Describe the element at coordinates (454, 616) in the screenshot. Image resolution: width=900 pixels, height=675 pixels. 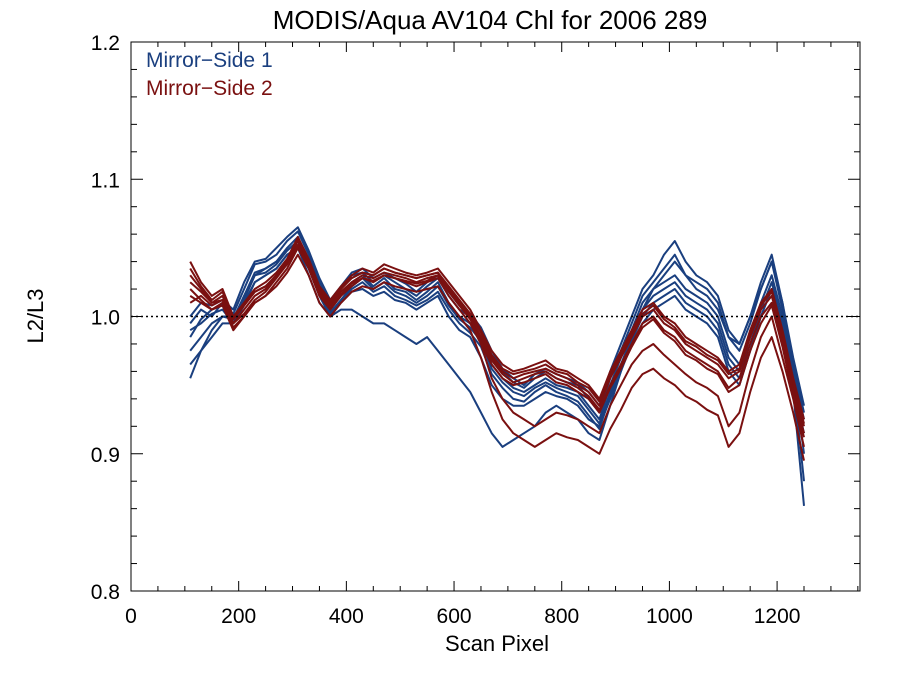
I see `x-tick-label: 600` at that location.